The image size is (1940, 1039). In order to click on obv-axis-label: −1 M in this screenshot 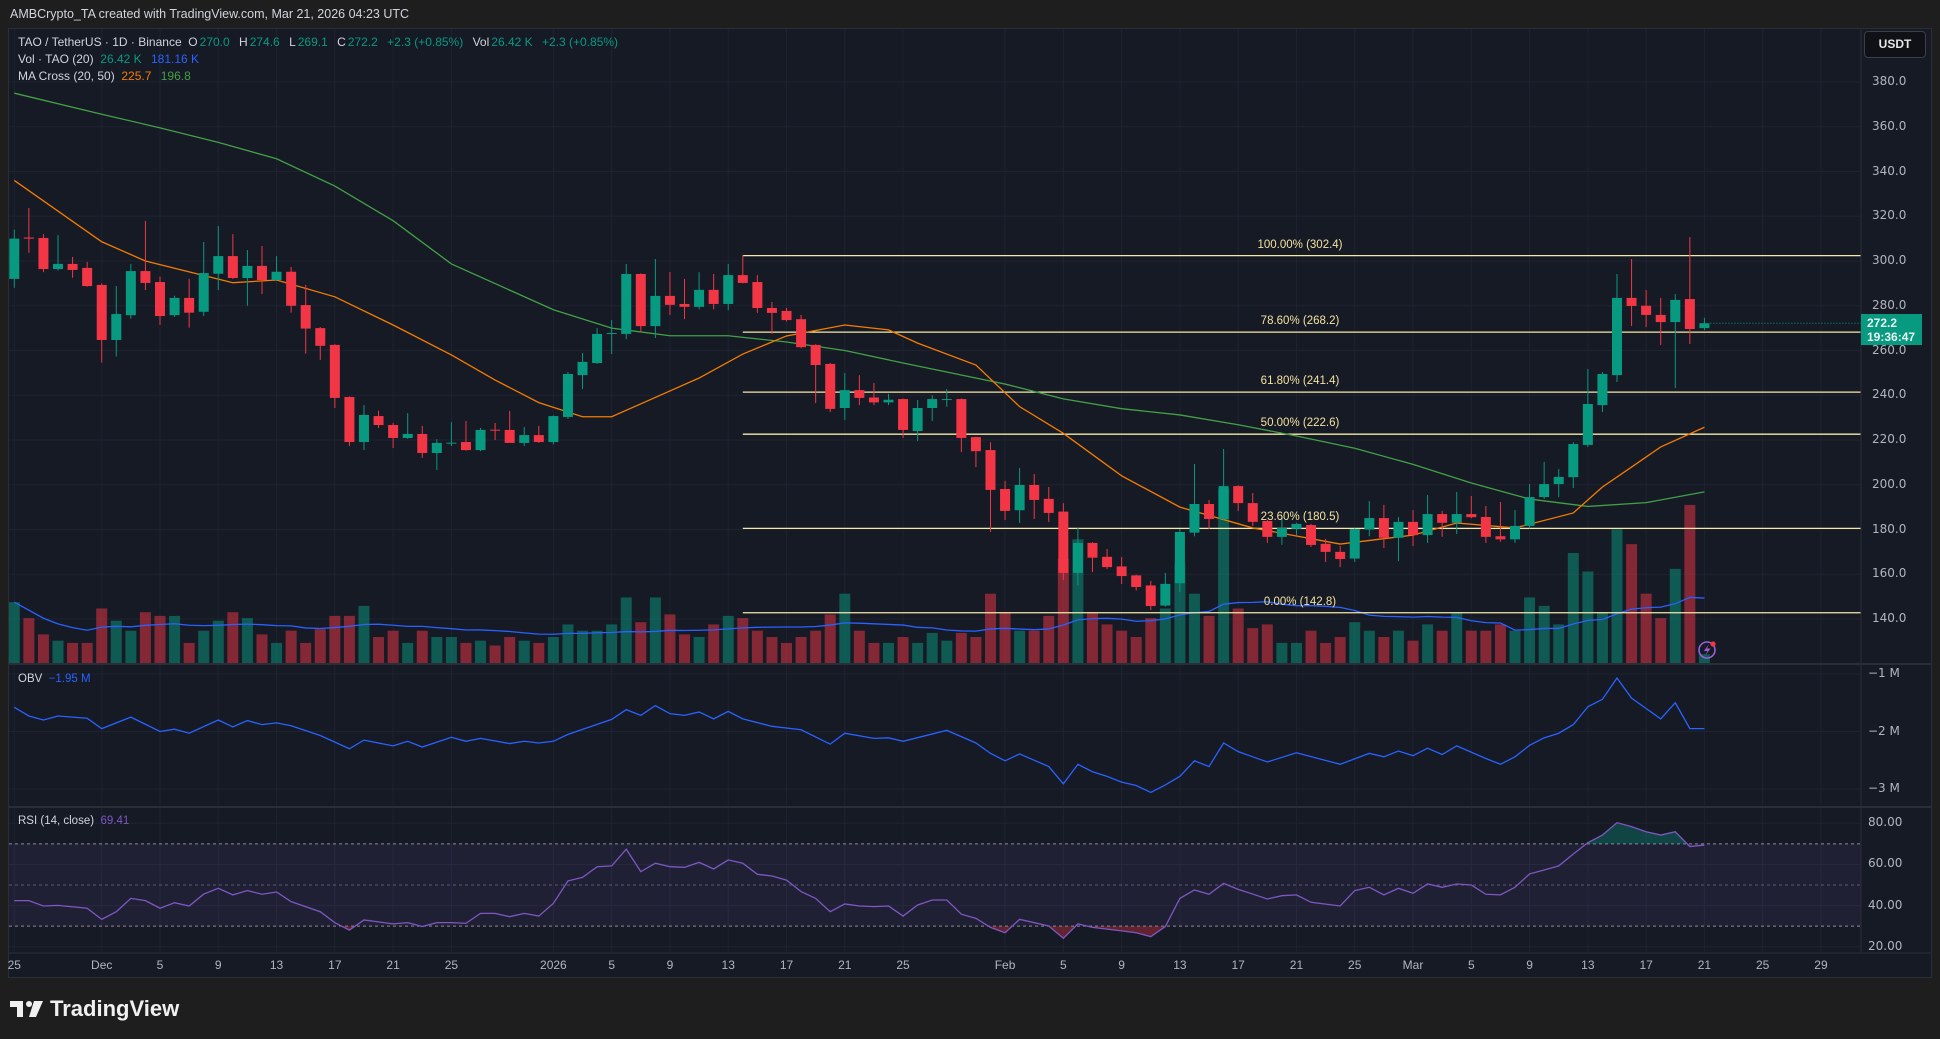, I will do `click(1884, 673)`.